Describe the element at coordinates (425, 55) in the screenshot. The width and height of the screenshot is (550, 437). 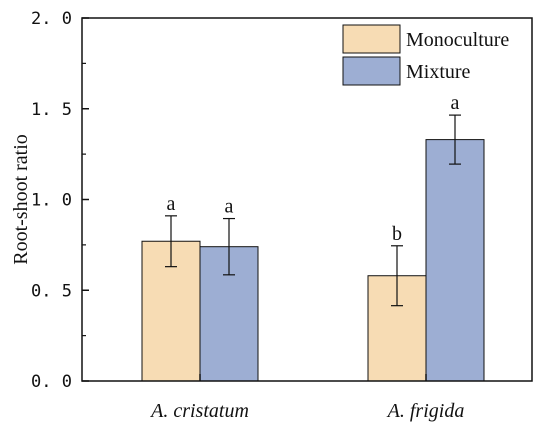
I see `legend: Monoculture Mixture` at that location.